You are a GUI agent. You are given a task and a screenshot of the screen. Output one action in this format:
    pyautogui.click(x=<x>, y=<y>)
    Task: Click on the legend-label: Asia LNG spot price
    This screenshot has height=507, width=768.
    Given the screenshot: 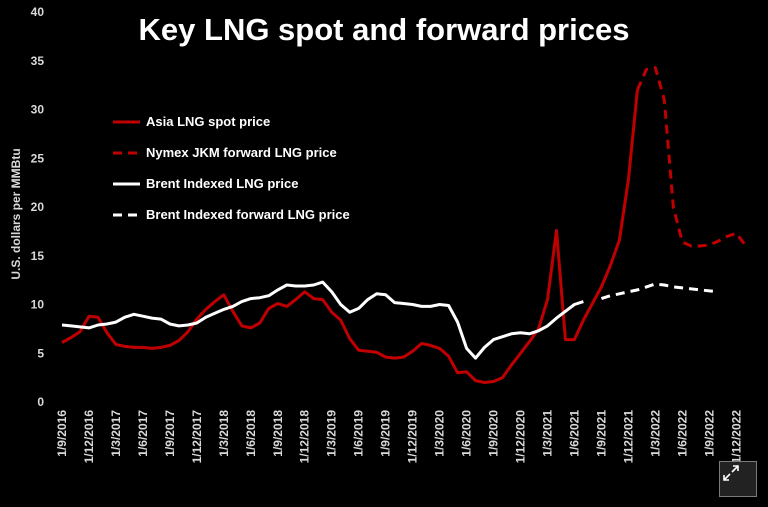 What is the action you would take?
    pyautogui.click(x=208, y=121)
    